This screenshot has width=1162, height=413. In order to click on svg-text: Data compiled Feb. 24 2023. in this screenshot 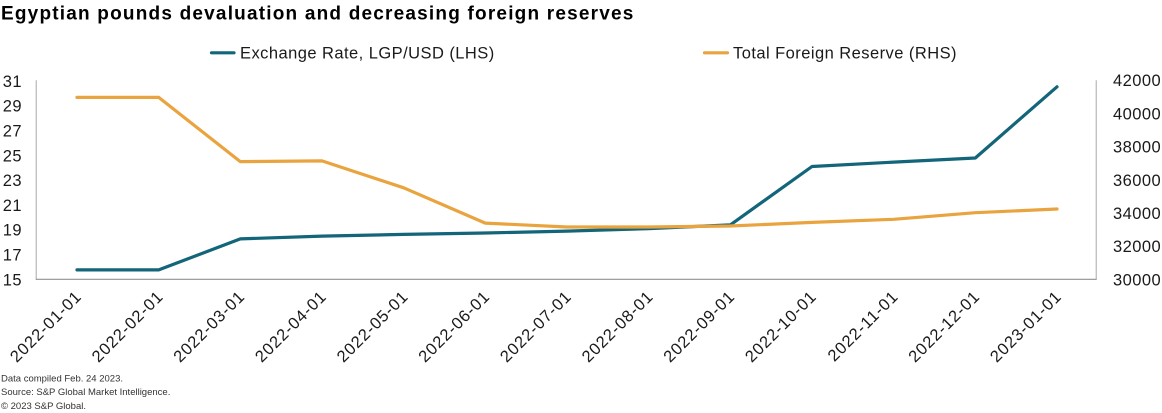, I will do `click(62, 379)`.